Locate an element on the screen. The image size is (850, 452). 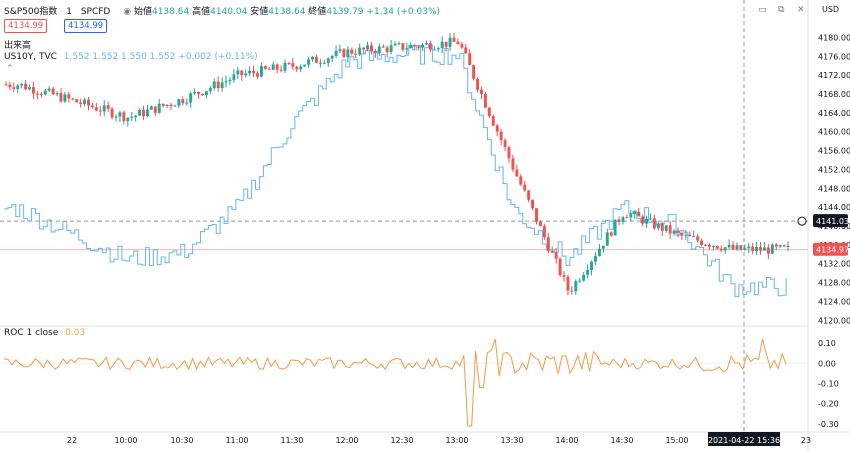
minimize-icon: ▭ is located at coordinates (762, 10).